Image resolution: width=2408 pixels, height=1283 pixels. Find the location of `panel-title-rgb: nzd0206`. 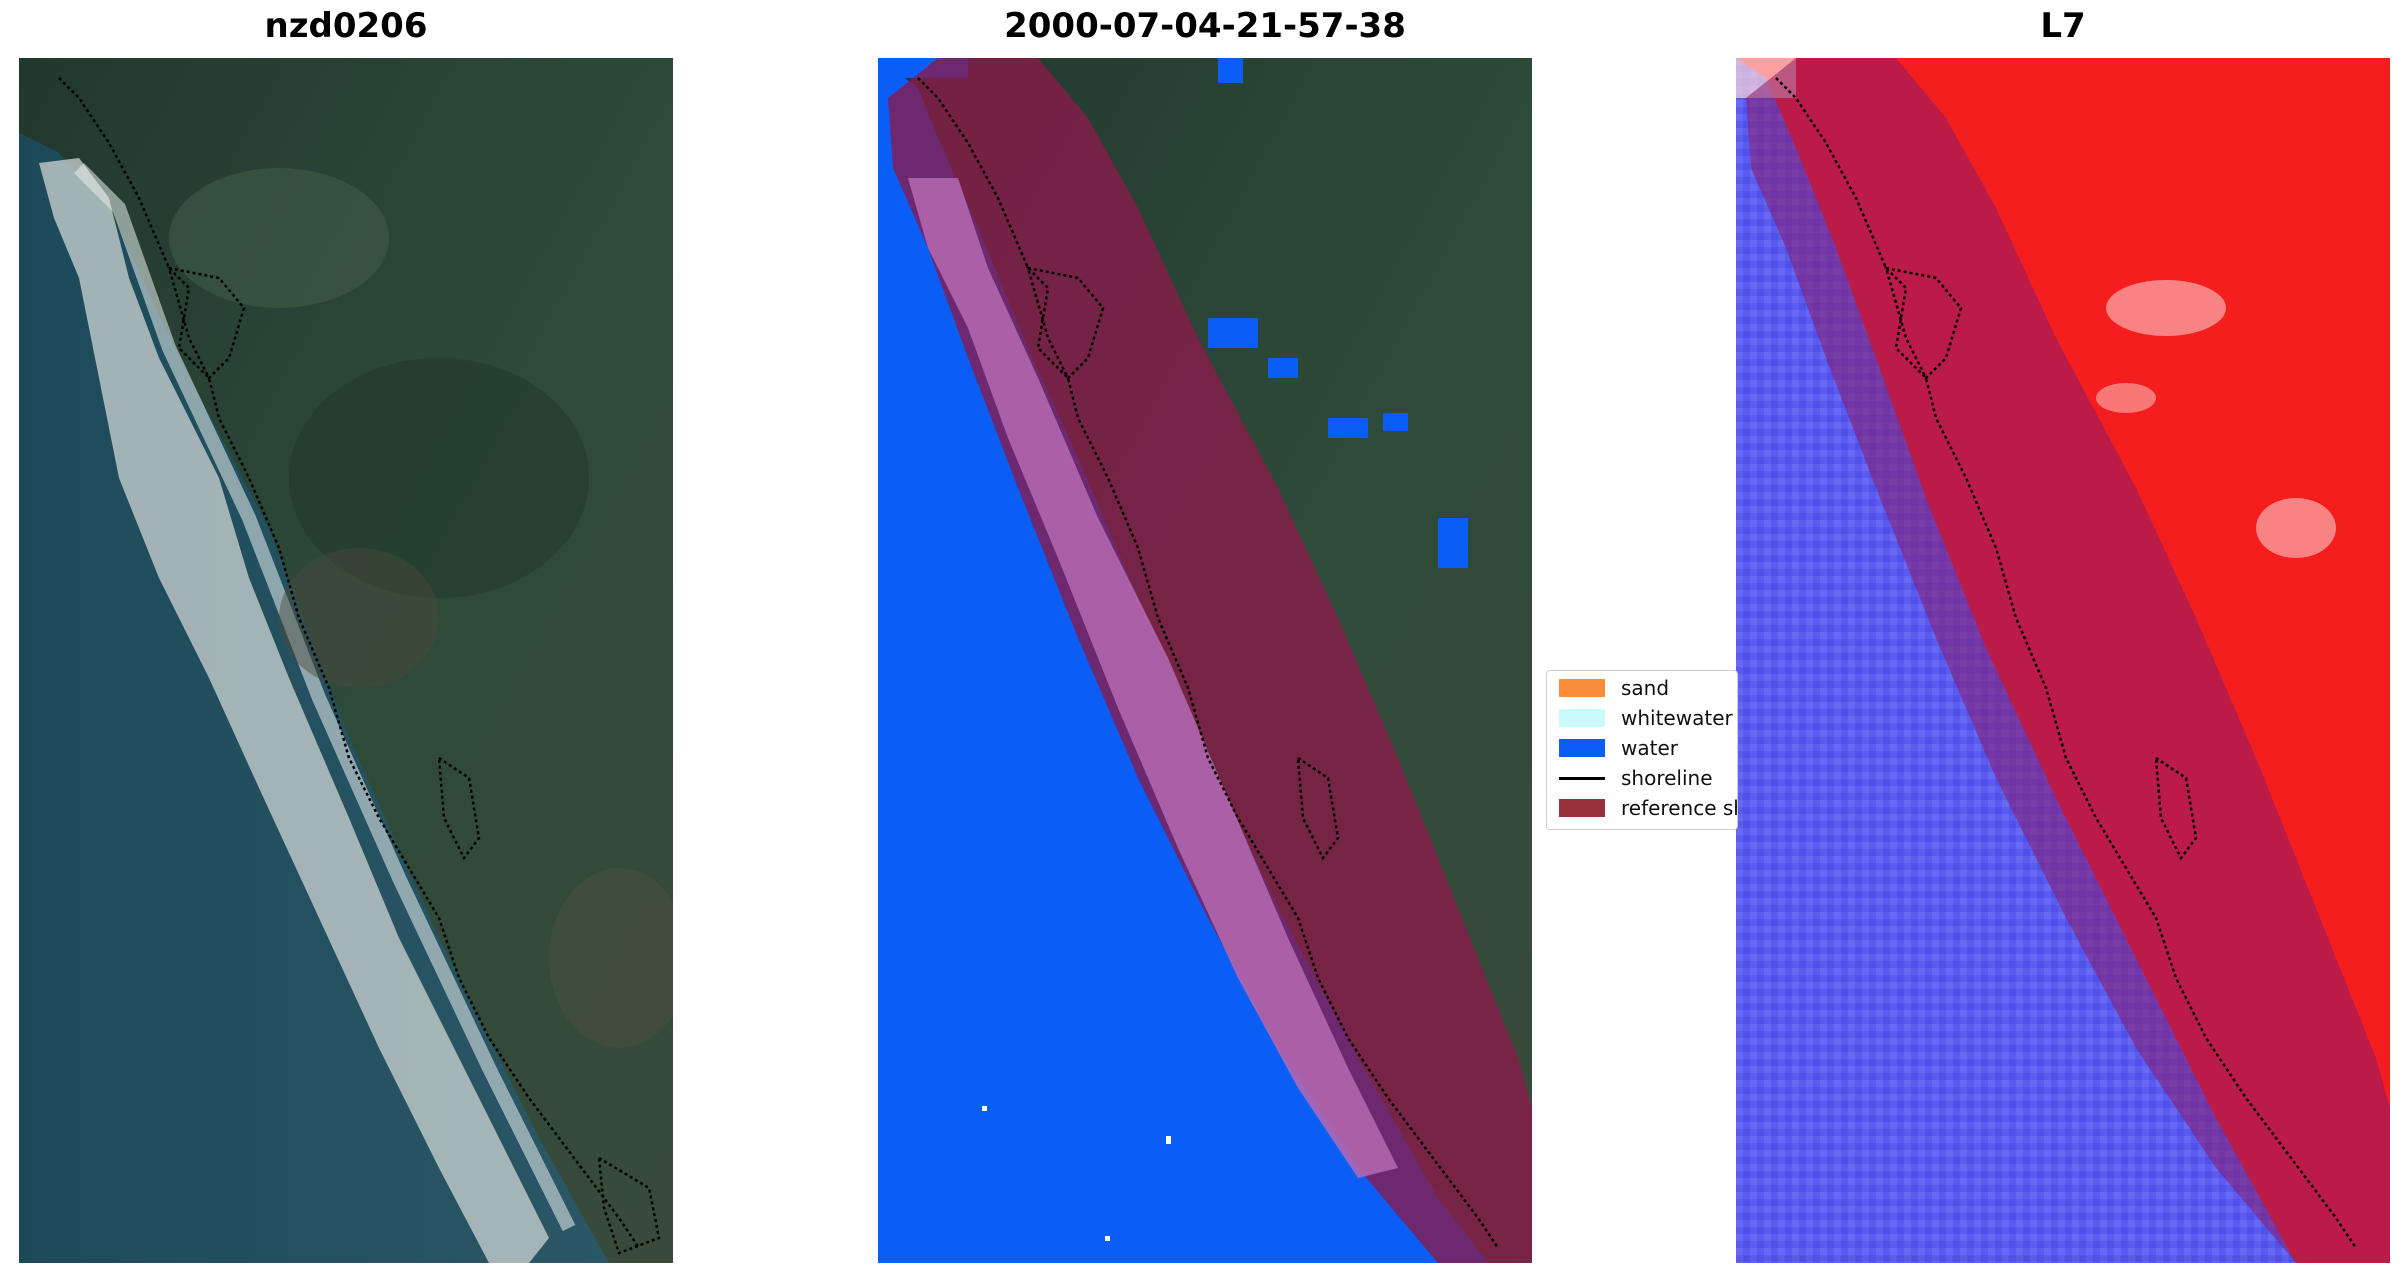

panel-title-rgb: nzd0206 is located at coordinates (346, 26).